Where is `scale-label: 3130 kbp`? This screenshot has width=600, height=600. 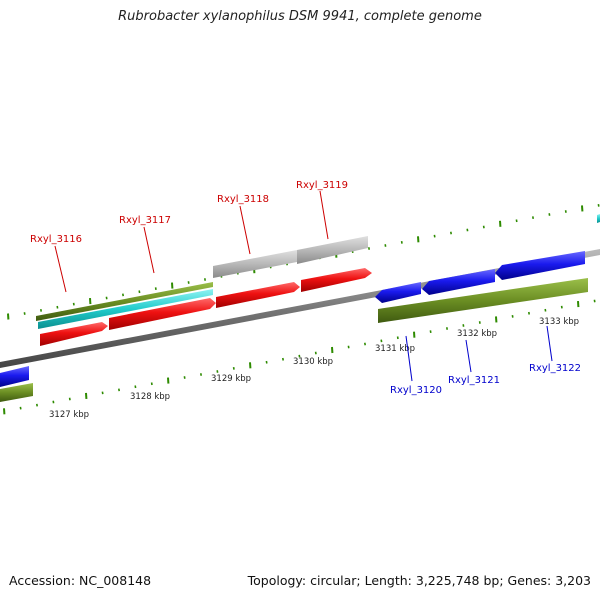
scale-label: 3130 kbp is located at coordinates (313, 362).